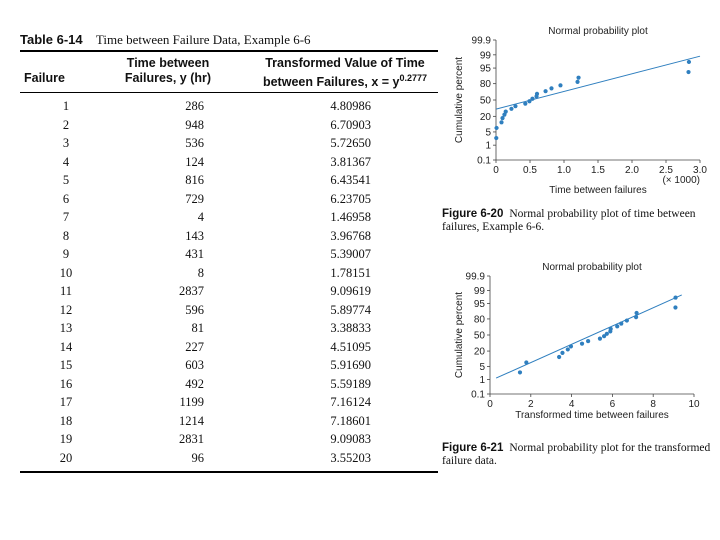 The width and height of the screenshot is (720, 540). I want to click on cell-transformed: 3.55203, so click(350, 457).